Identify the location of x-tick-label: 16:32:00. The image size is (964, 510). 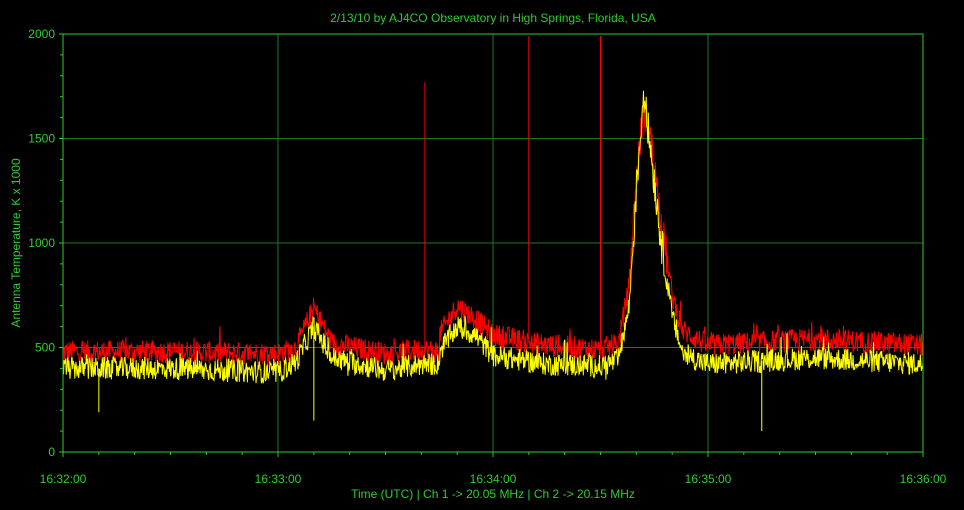
(63, 479).